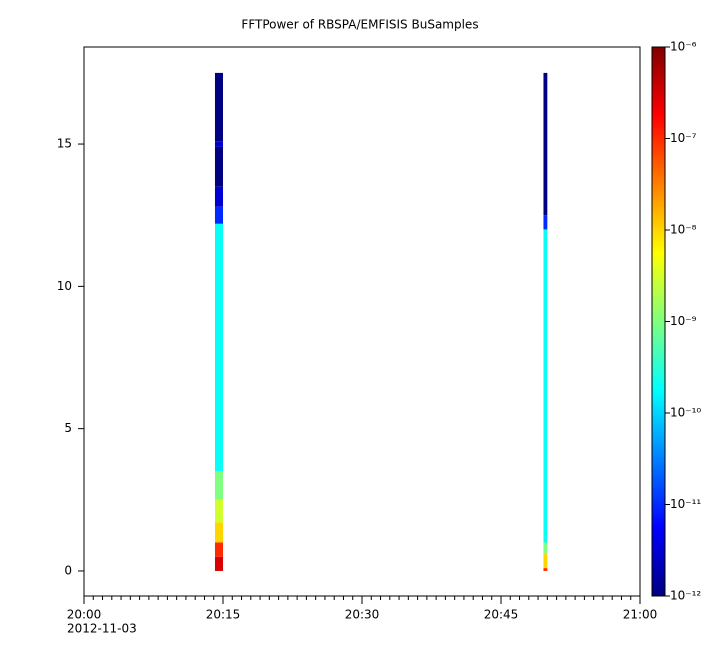  Describe the element at coordinates (84, 615) in the screenshot. I see `x-tick-label: 20:00` at that location.